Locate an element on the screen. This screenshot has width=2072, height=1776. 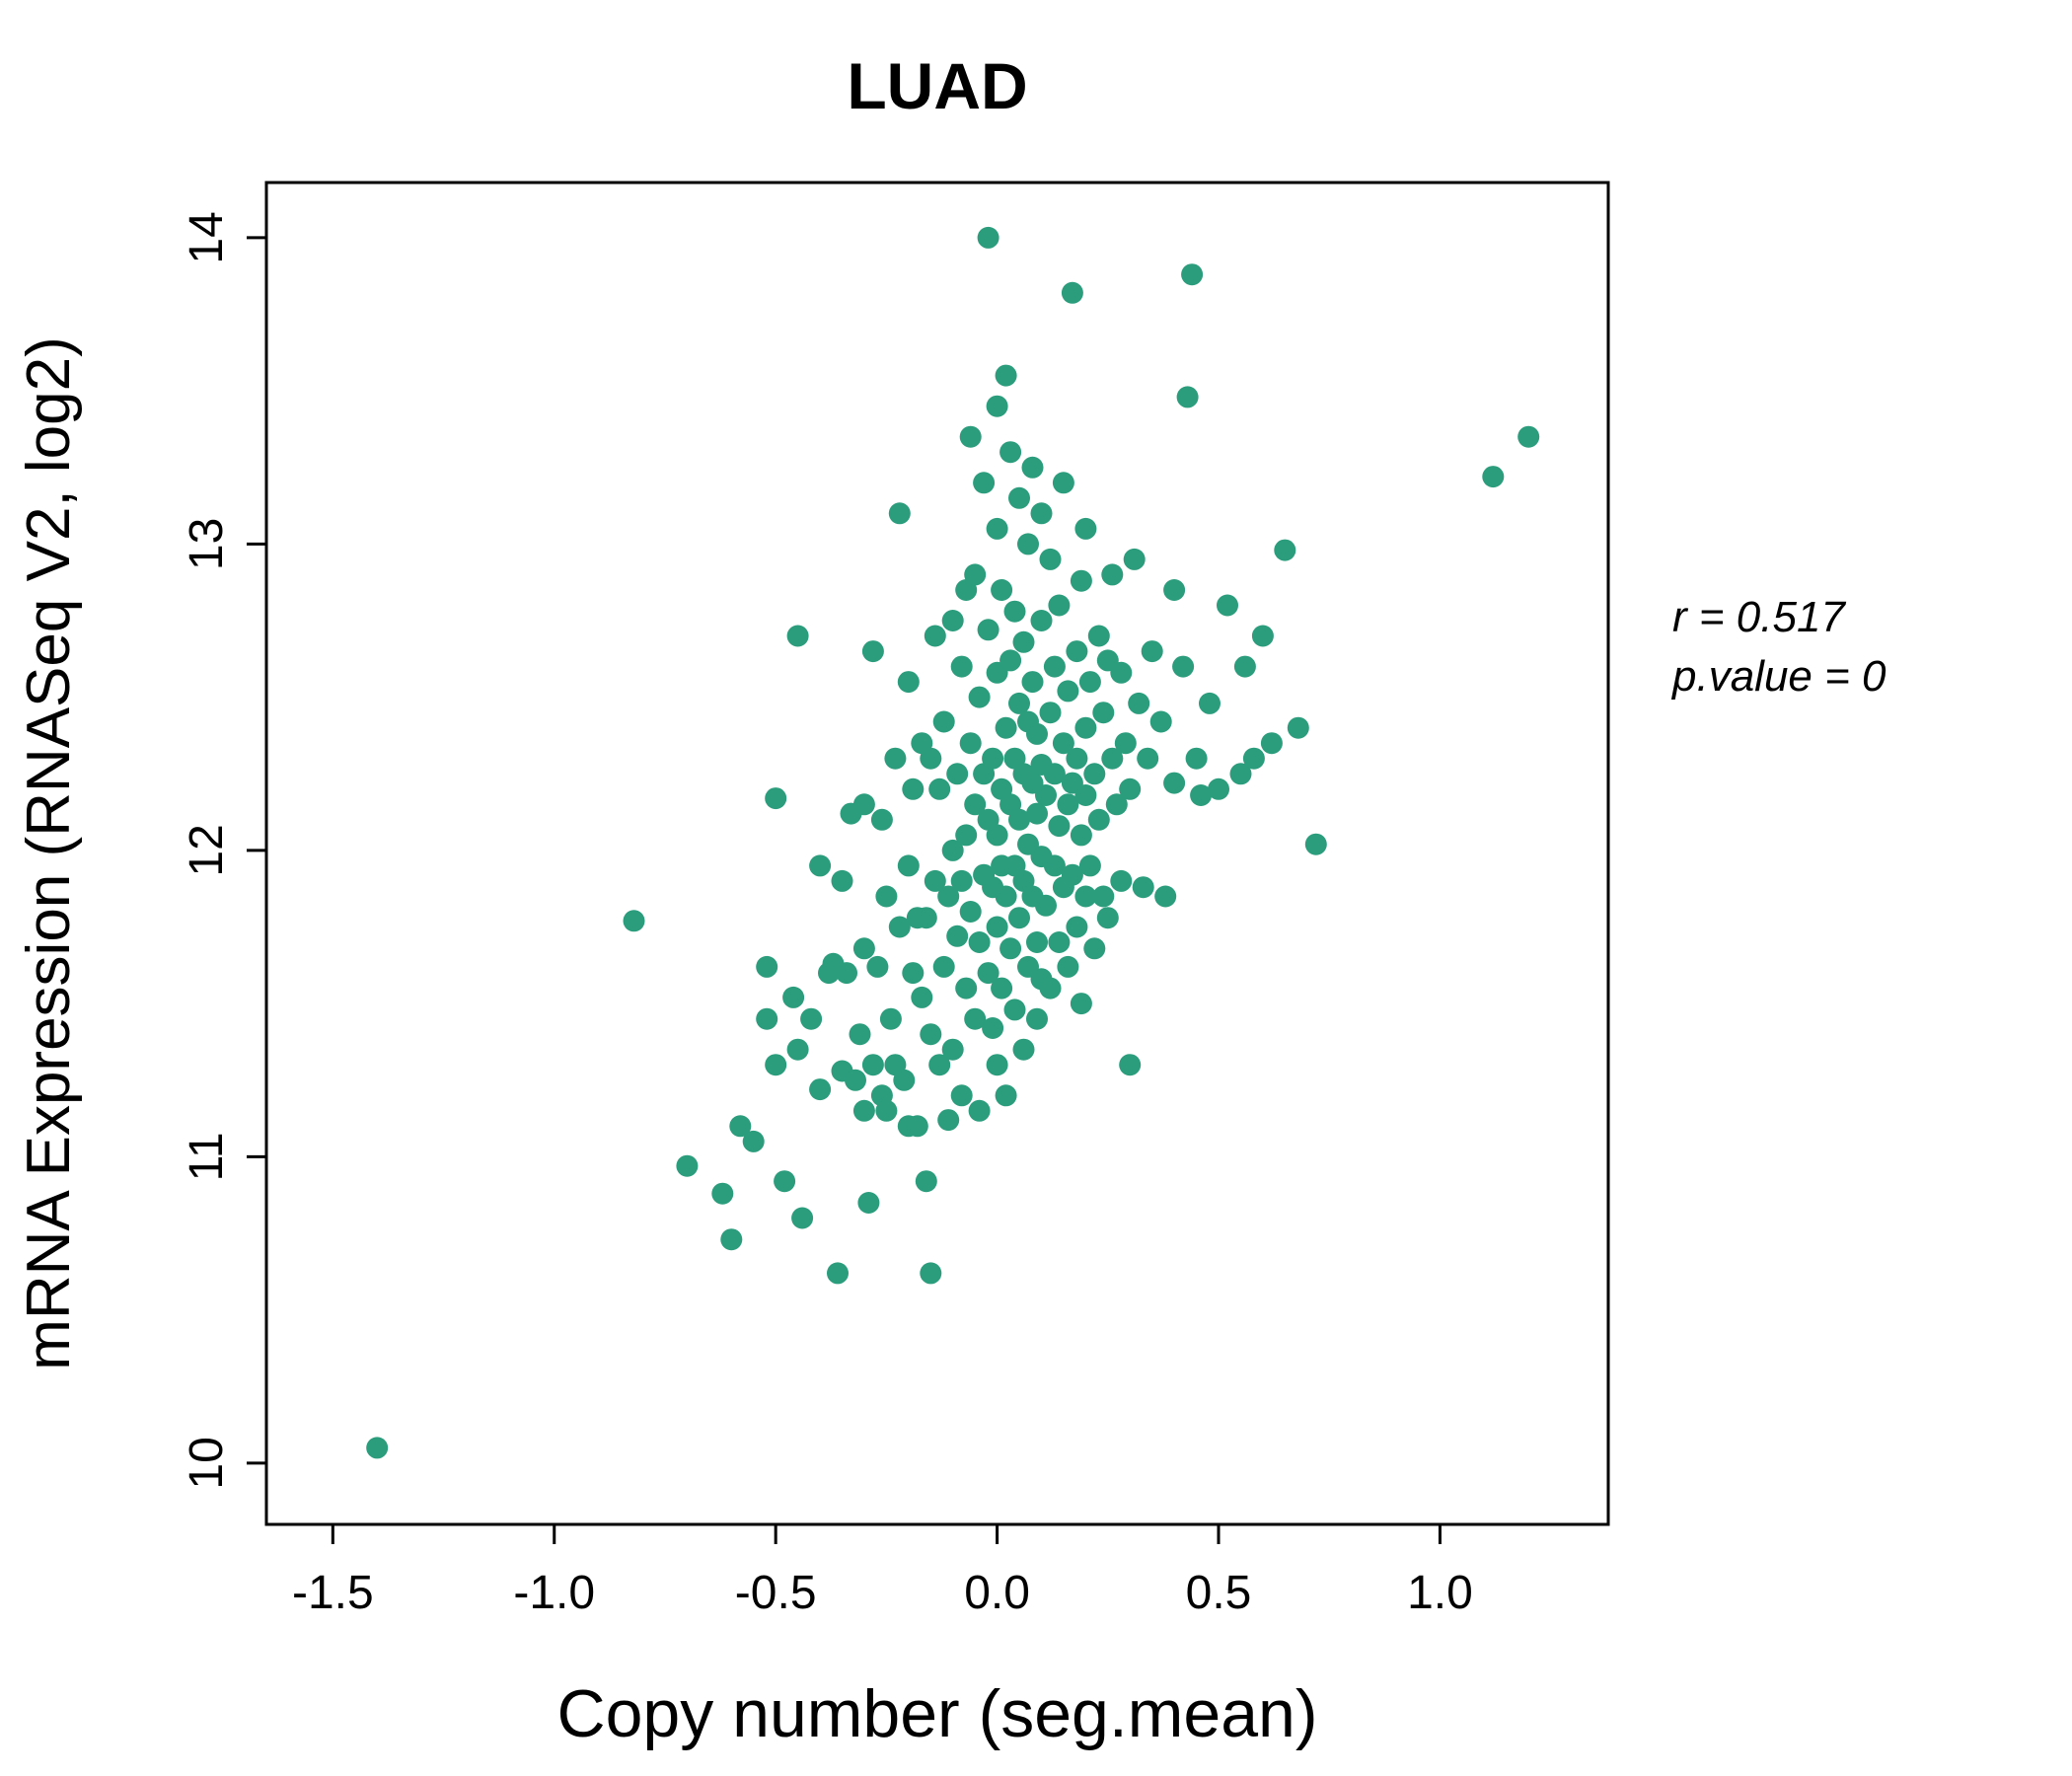
x-tick-label: -1.0 is located at coordinates (554, 1593).